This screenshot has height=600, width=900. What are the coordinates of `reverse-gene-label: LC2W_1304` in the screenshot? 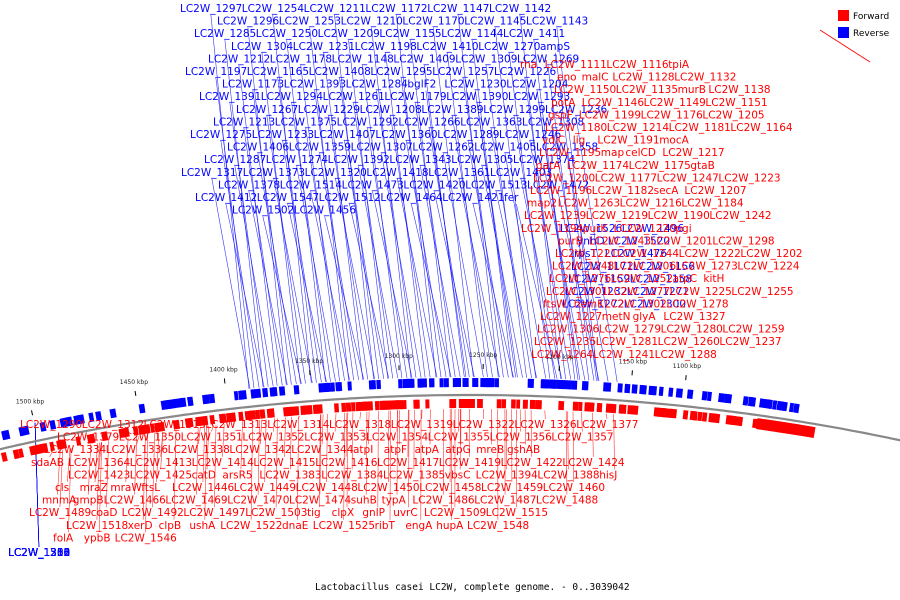 It's located at (262, 47).